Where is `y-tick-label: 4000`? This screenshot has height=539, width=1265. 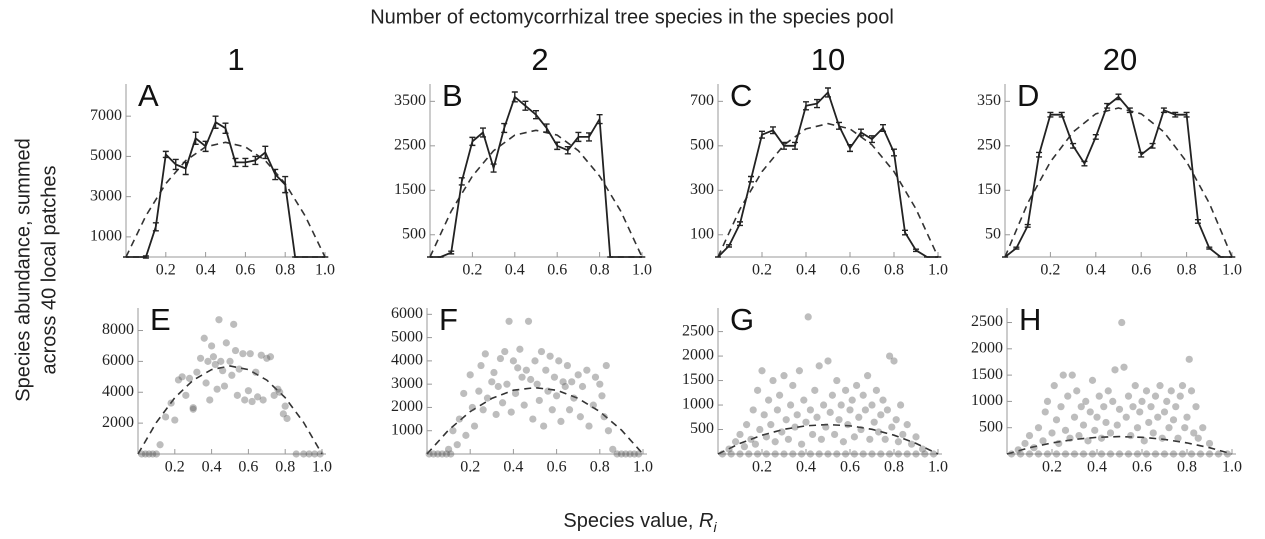 y-tick-label: 4000 is located at coordinates (407, 360).